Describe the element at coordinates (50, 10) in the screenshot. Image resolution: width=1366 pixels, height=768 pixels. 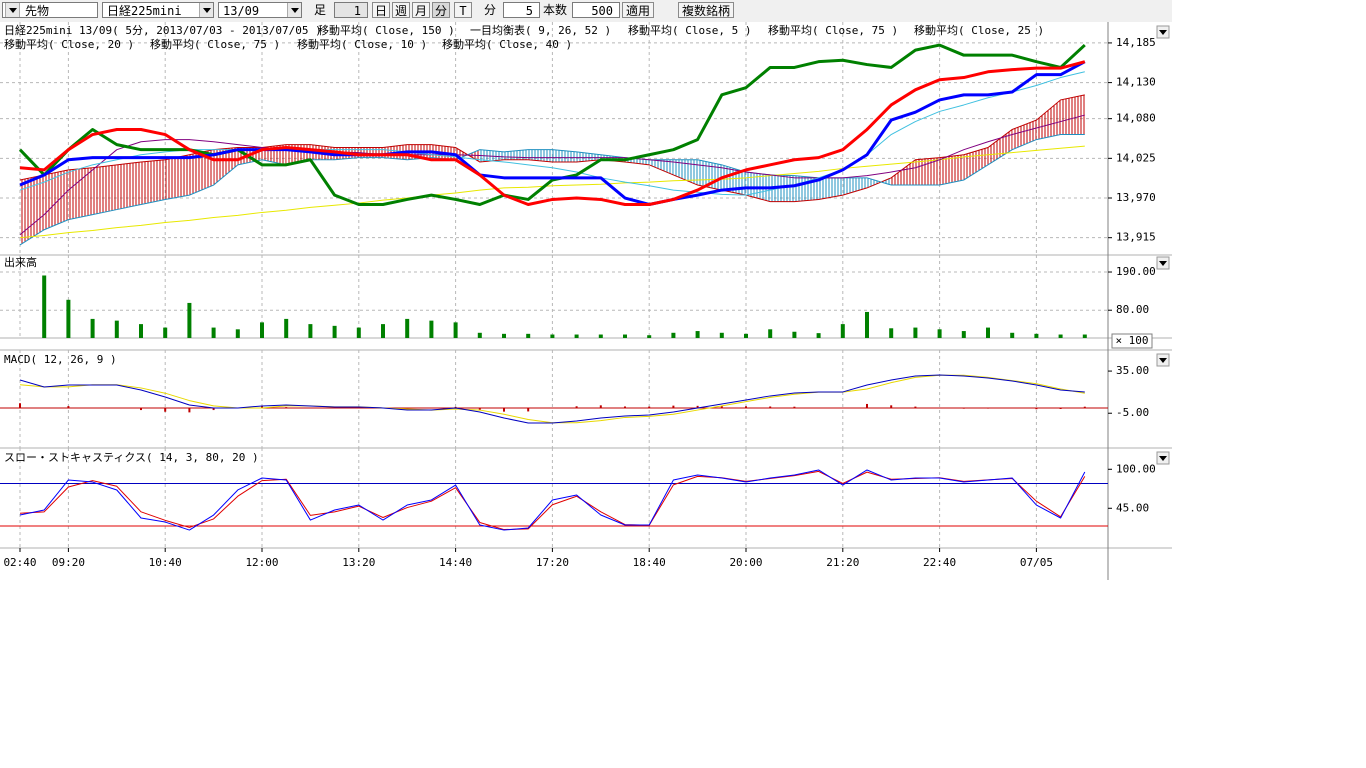
I see `market-select: 先物` at that location.